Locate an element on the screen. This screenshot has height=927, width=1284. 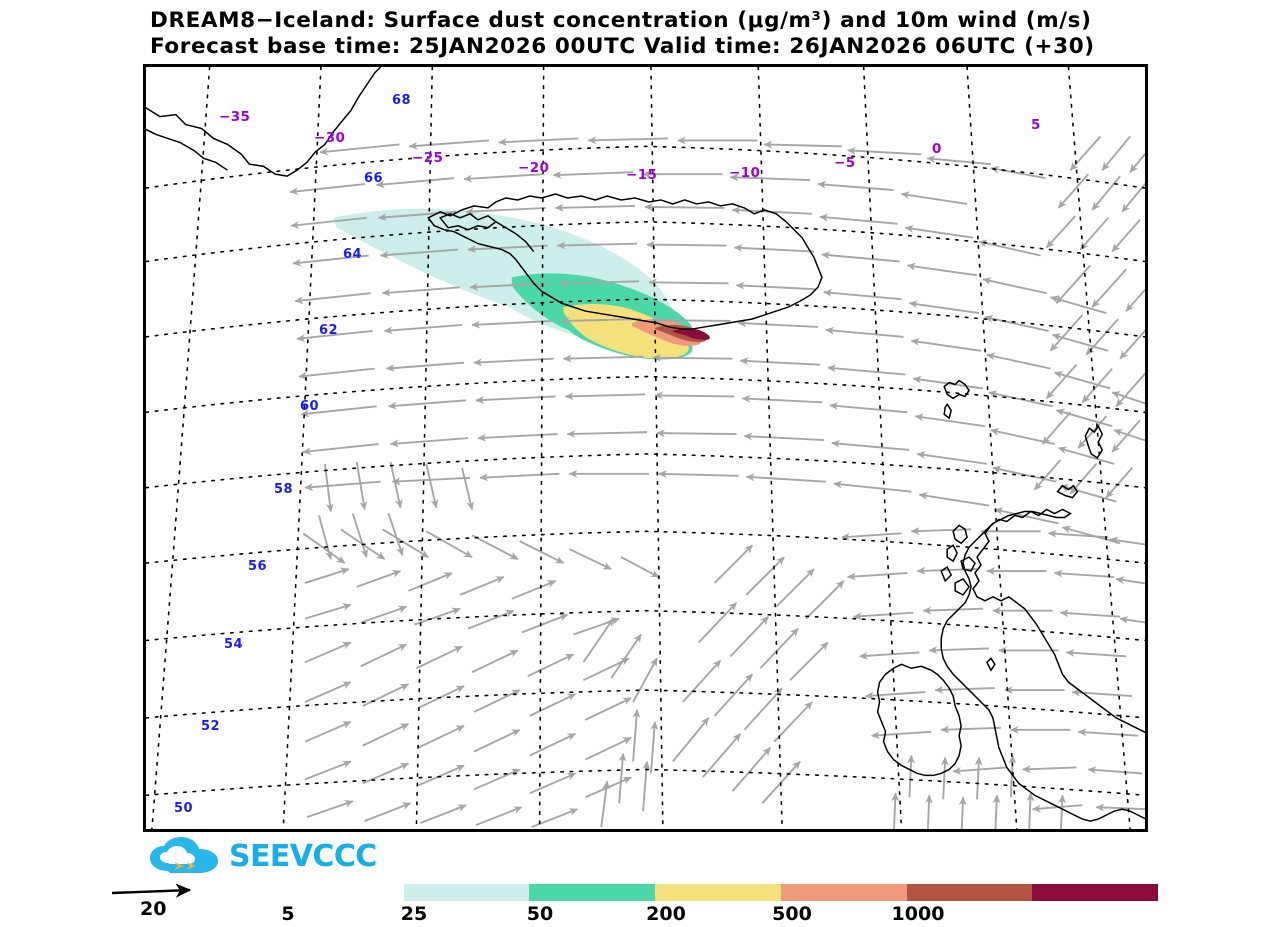
lat-label-58: 58 is located at coordinates (283, 489).